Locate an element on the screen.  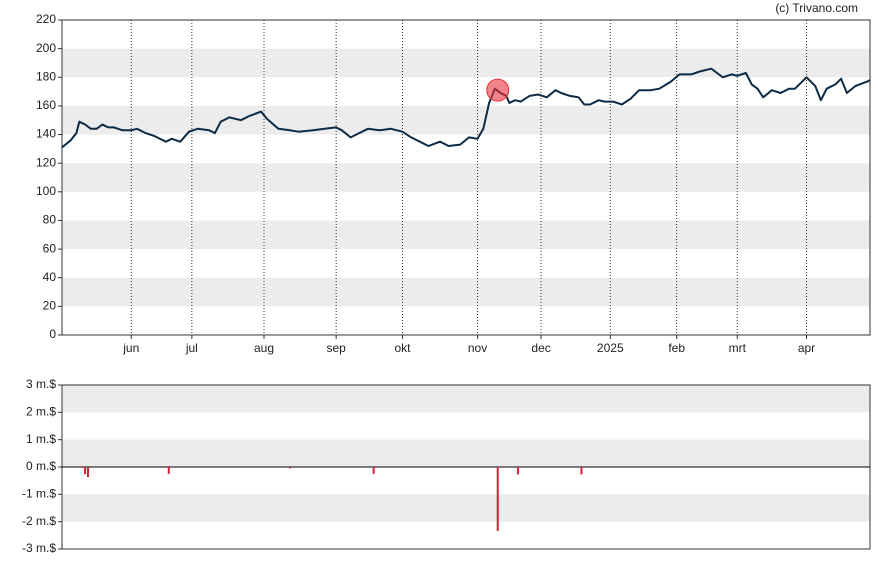
x-tick-label: aug is located at coordinates (264, 348).